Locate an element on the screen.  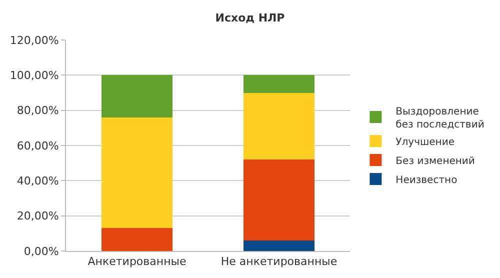
y-tick-label: 20,00% is located at coordinates (37, 216).